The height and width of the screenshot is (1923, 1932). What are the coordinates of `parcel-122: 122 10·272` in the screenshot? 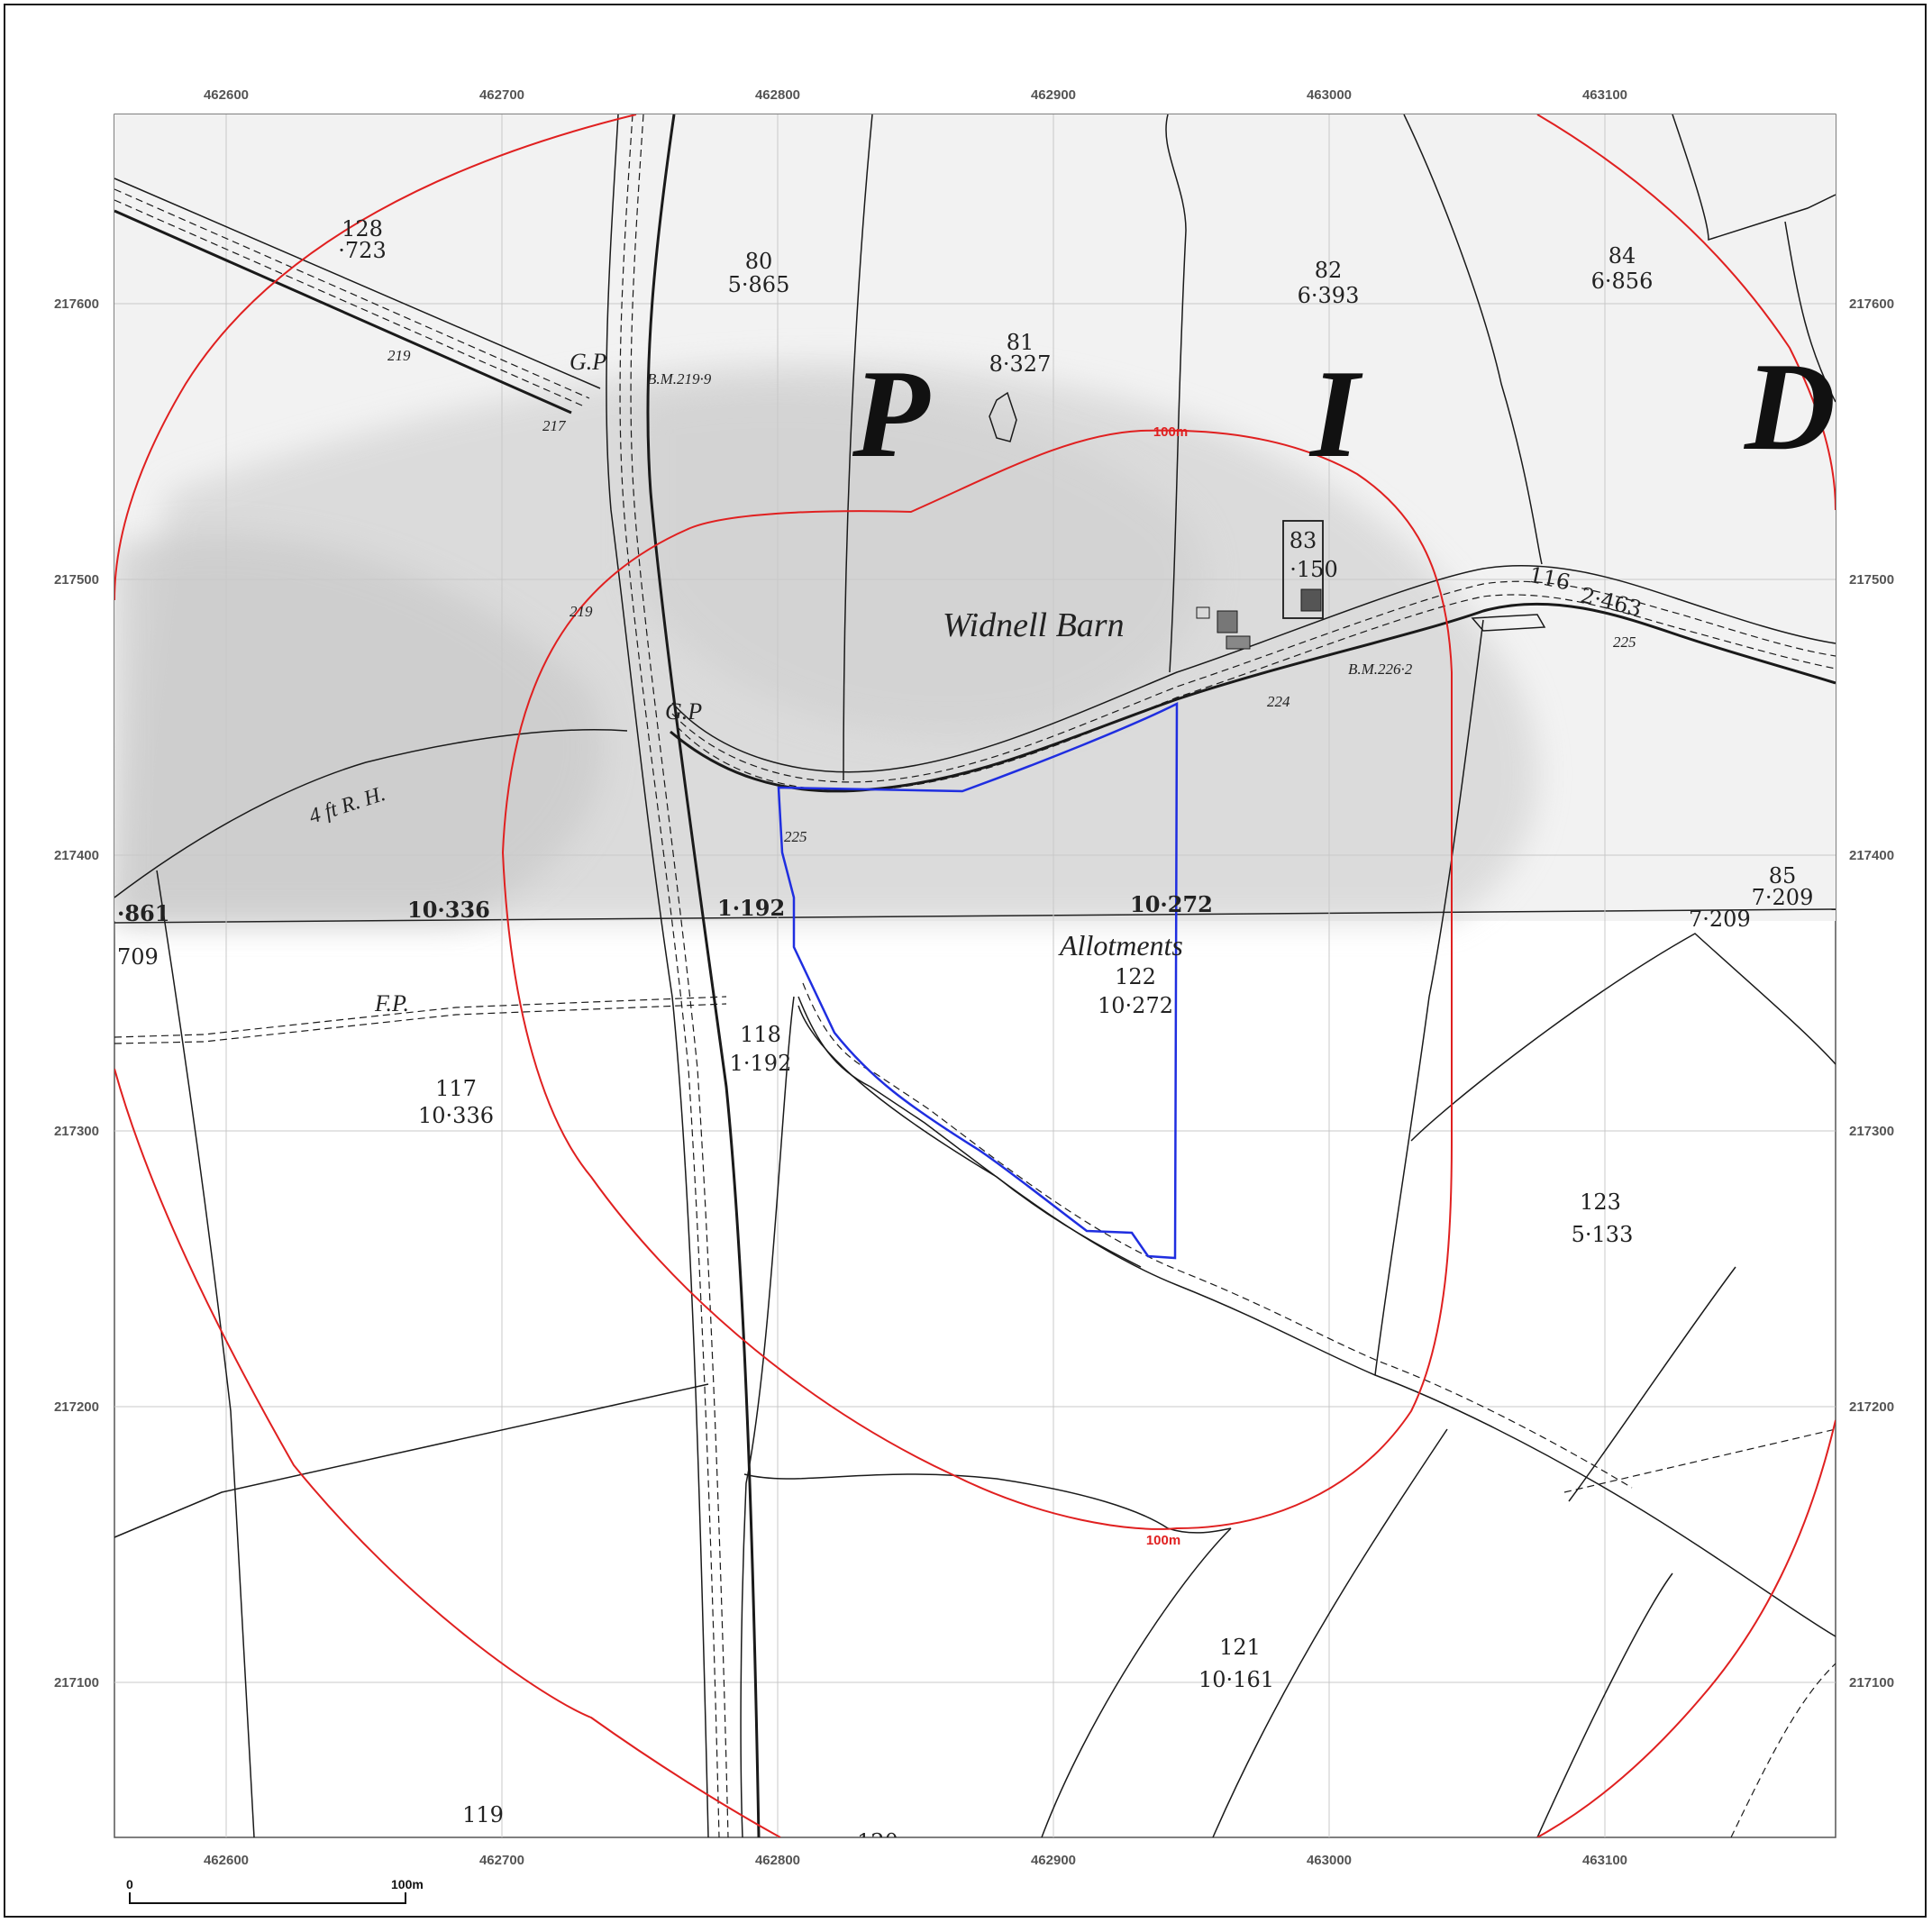 It's located at (1135, 991).